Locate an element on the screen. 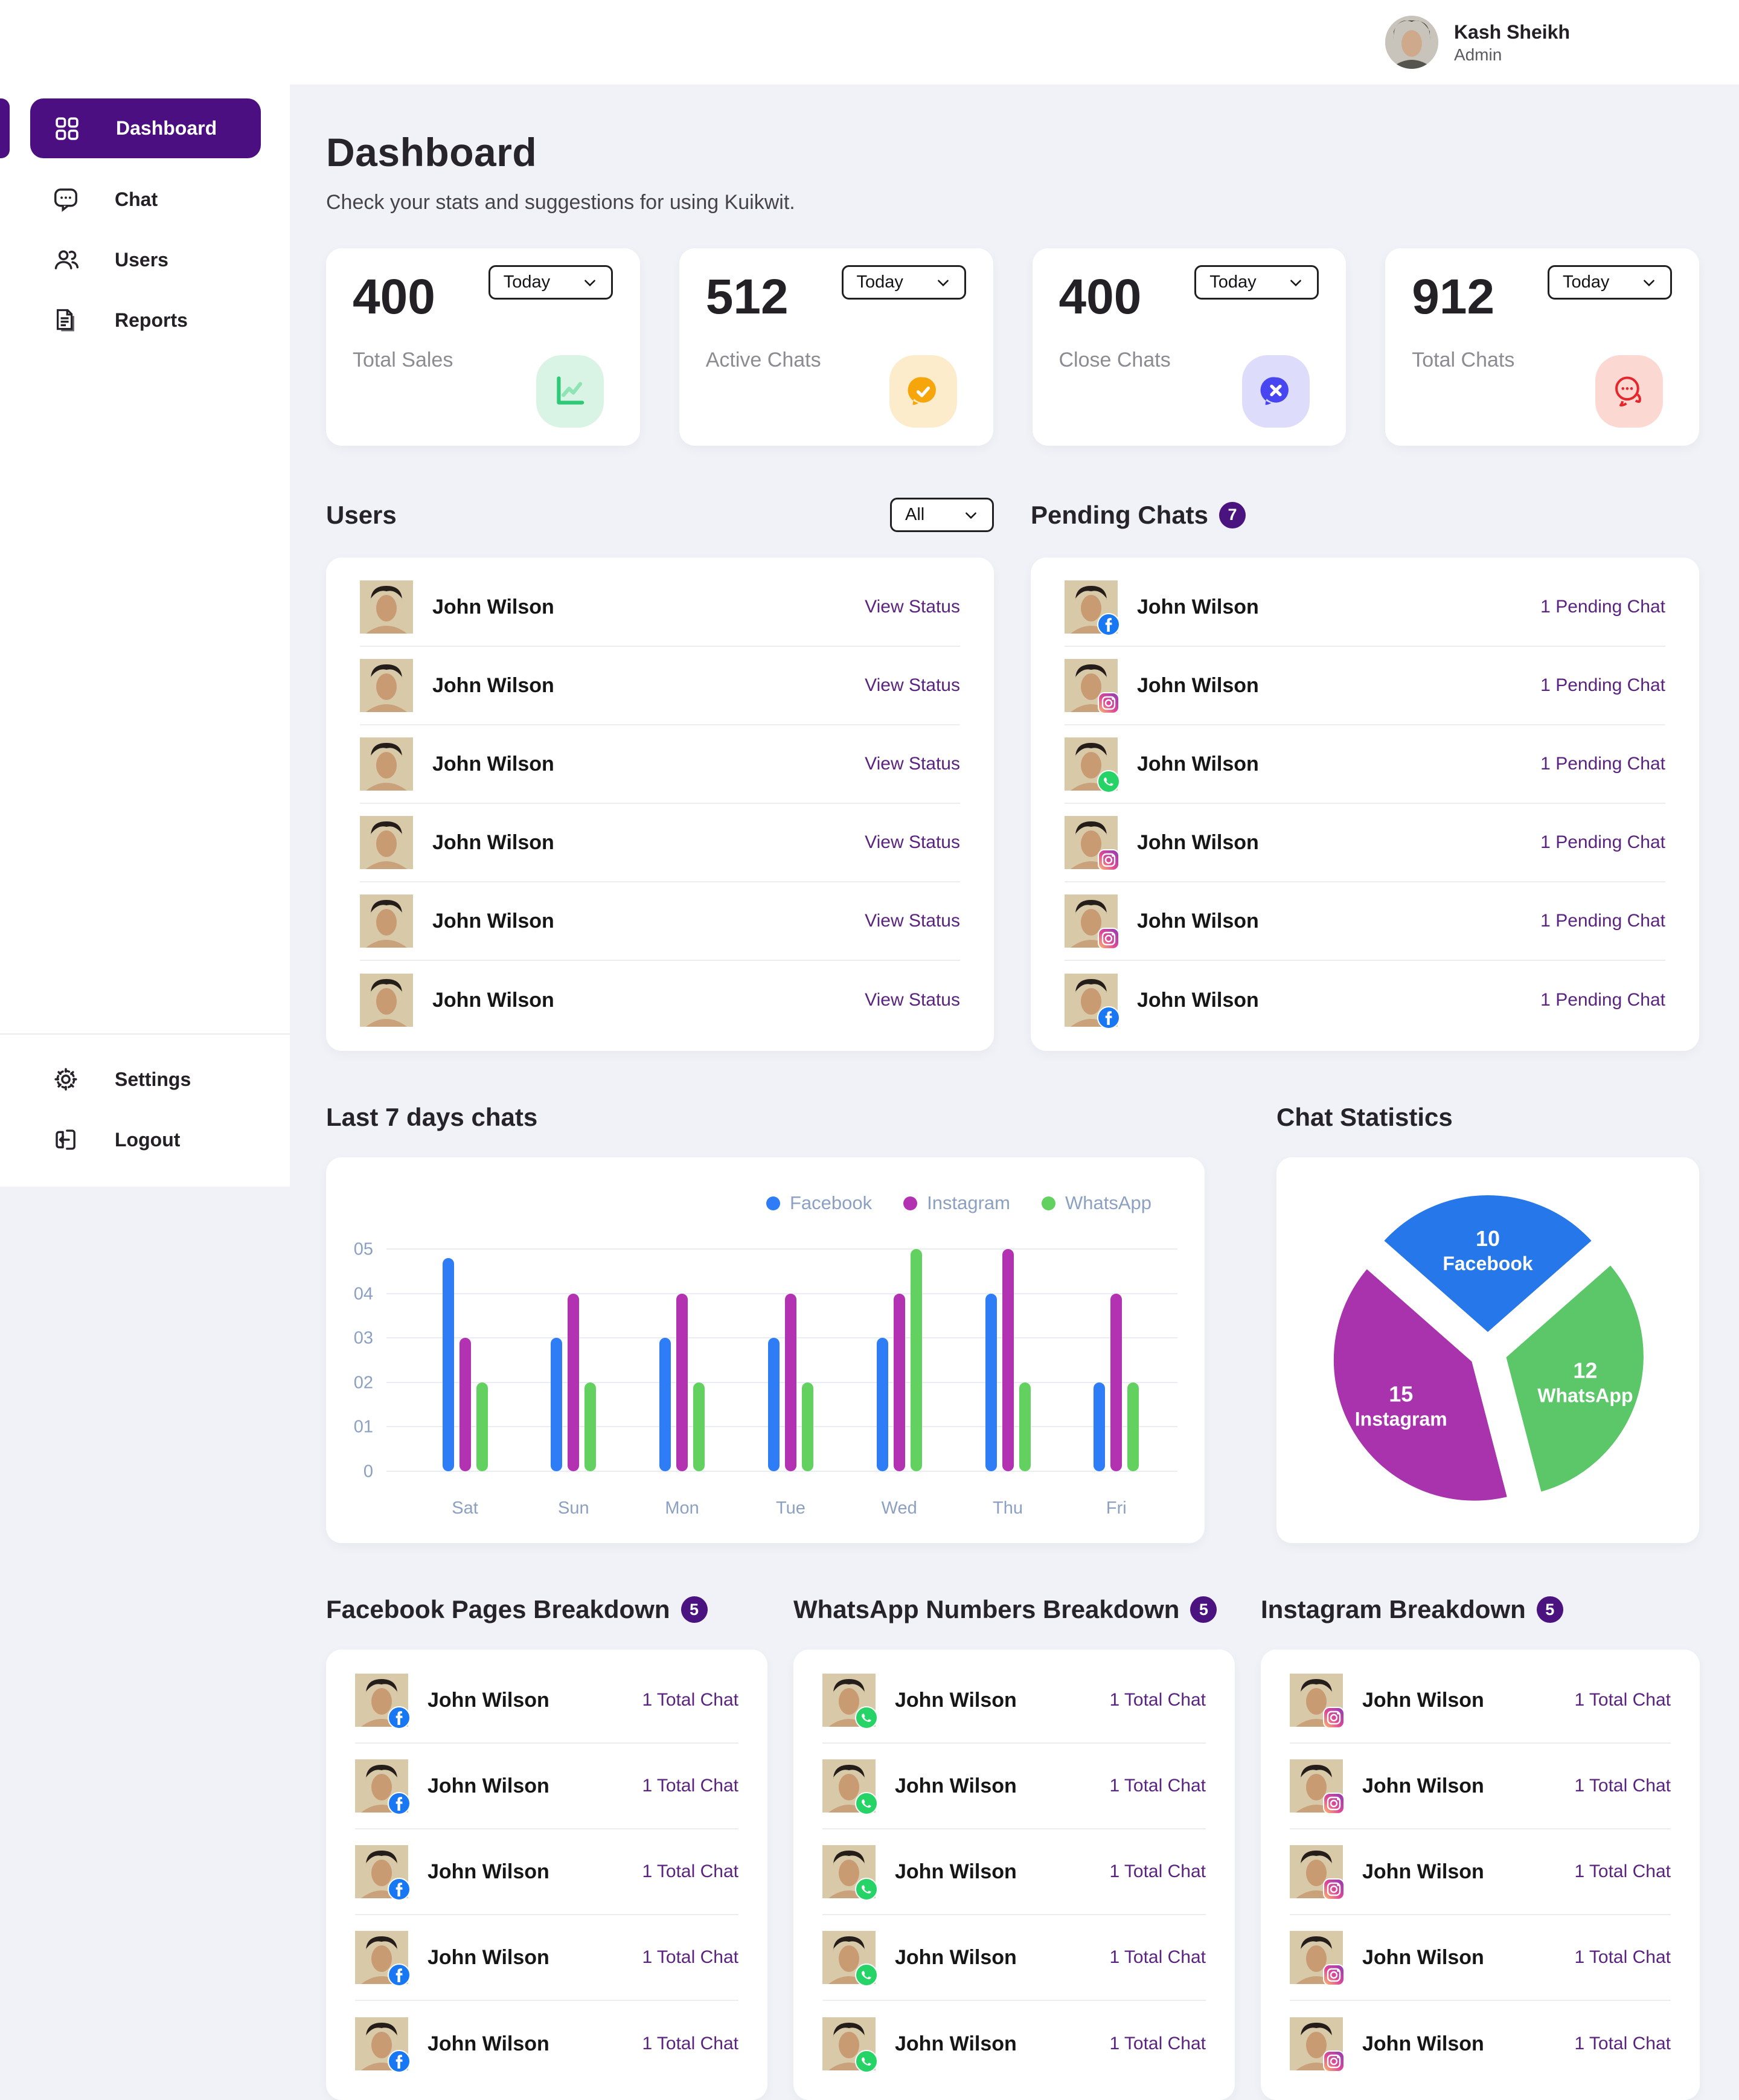 The image size is (1739, 2100). sidebar-item-label: Reports is located at coordinates (152, 320).